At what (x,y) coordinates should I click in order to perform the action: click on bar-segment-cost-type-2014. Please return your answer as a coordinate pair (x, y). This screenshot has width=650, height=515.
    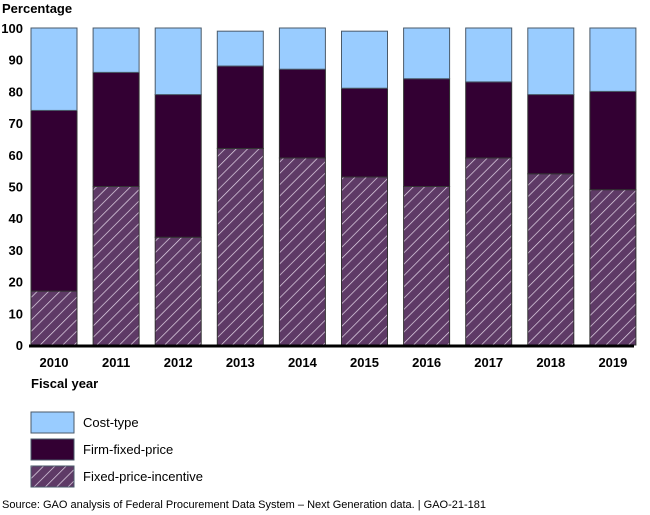
    Looking at the image, I should click on (302, 48).